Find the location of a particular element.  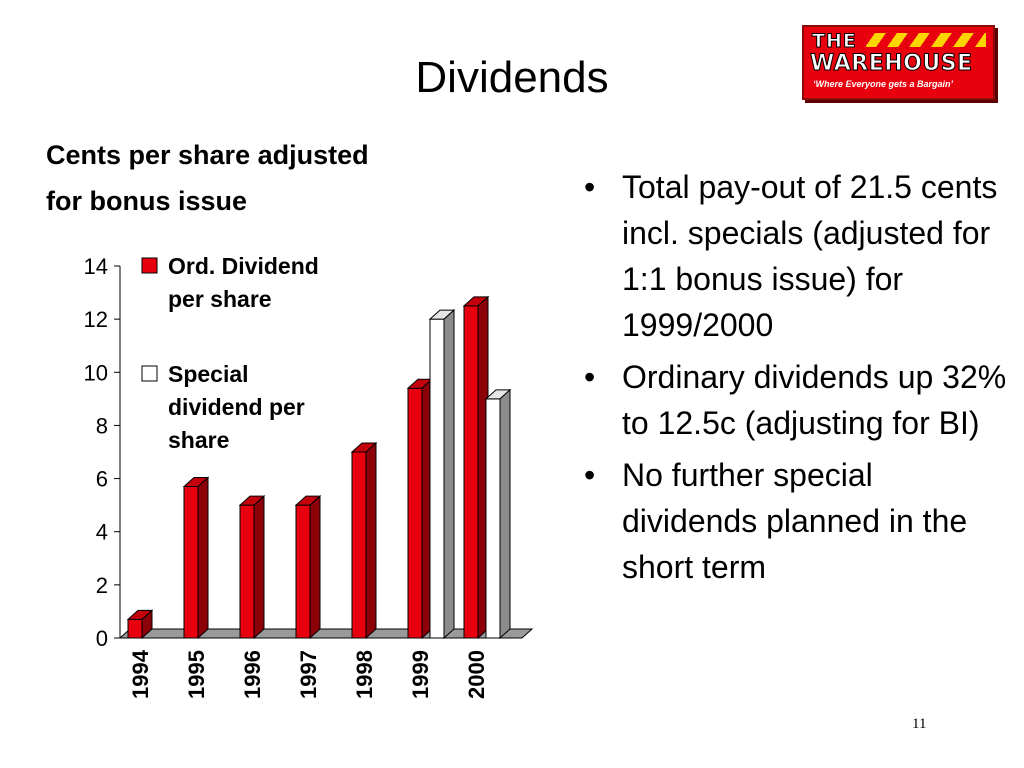

y-tick-label: 2 is located at coordinates (102, 585).